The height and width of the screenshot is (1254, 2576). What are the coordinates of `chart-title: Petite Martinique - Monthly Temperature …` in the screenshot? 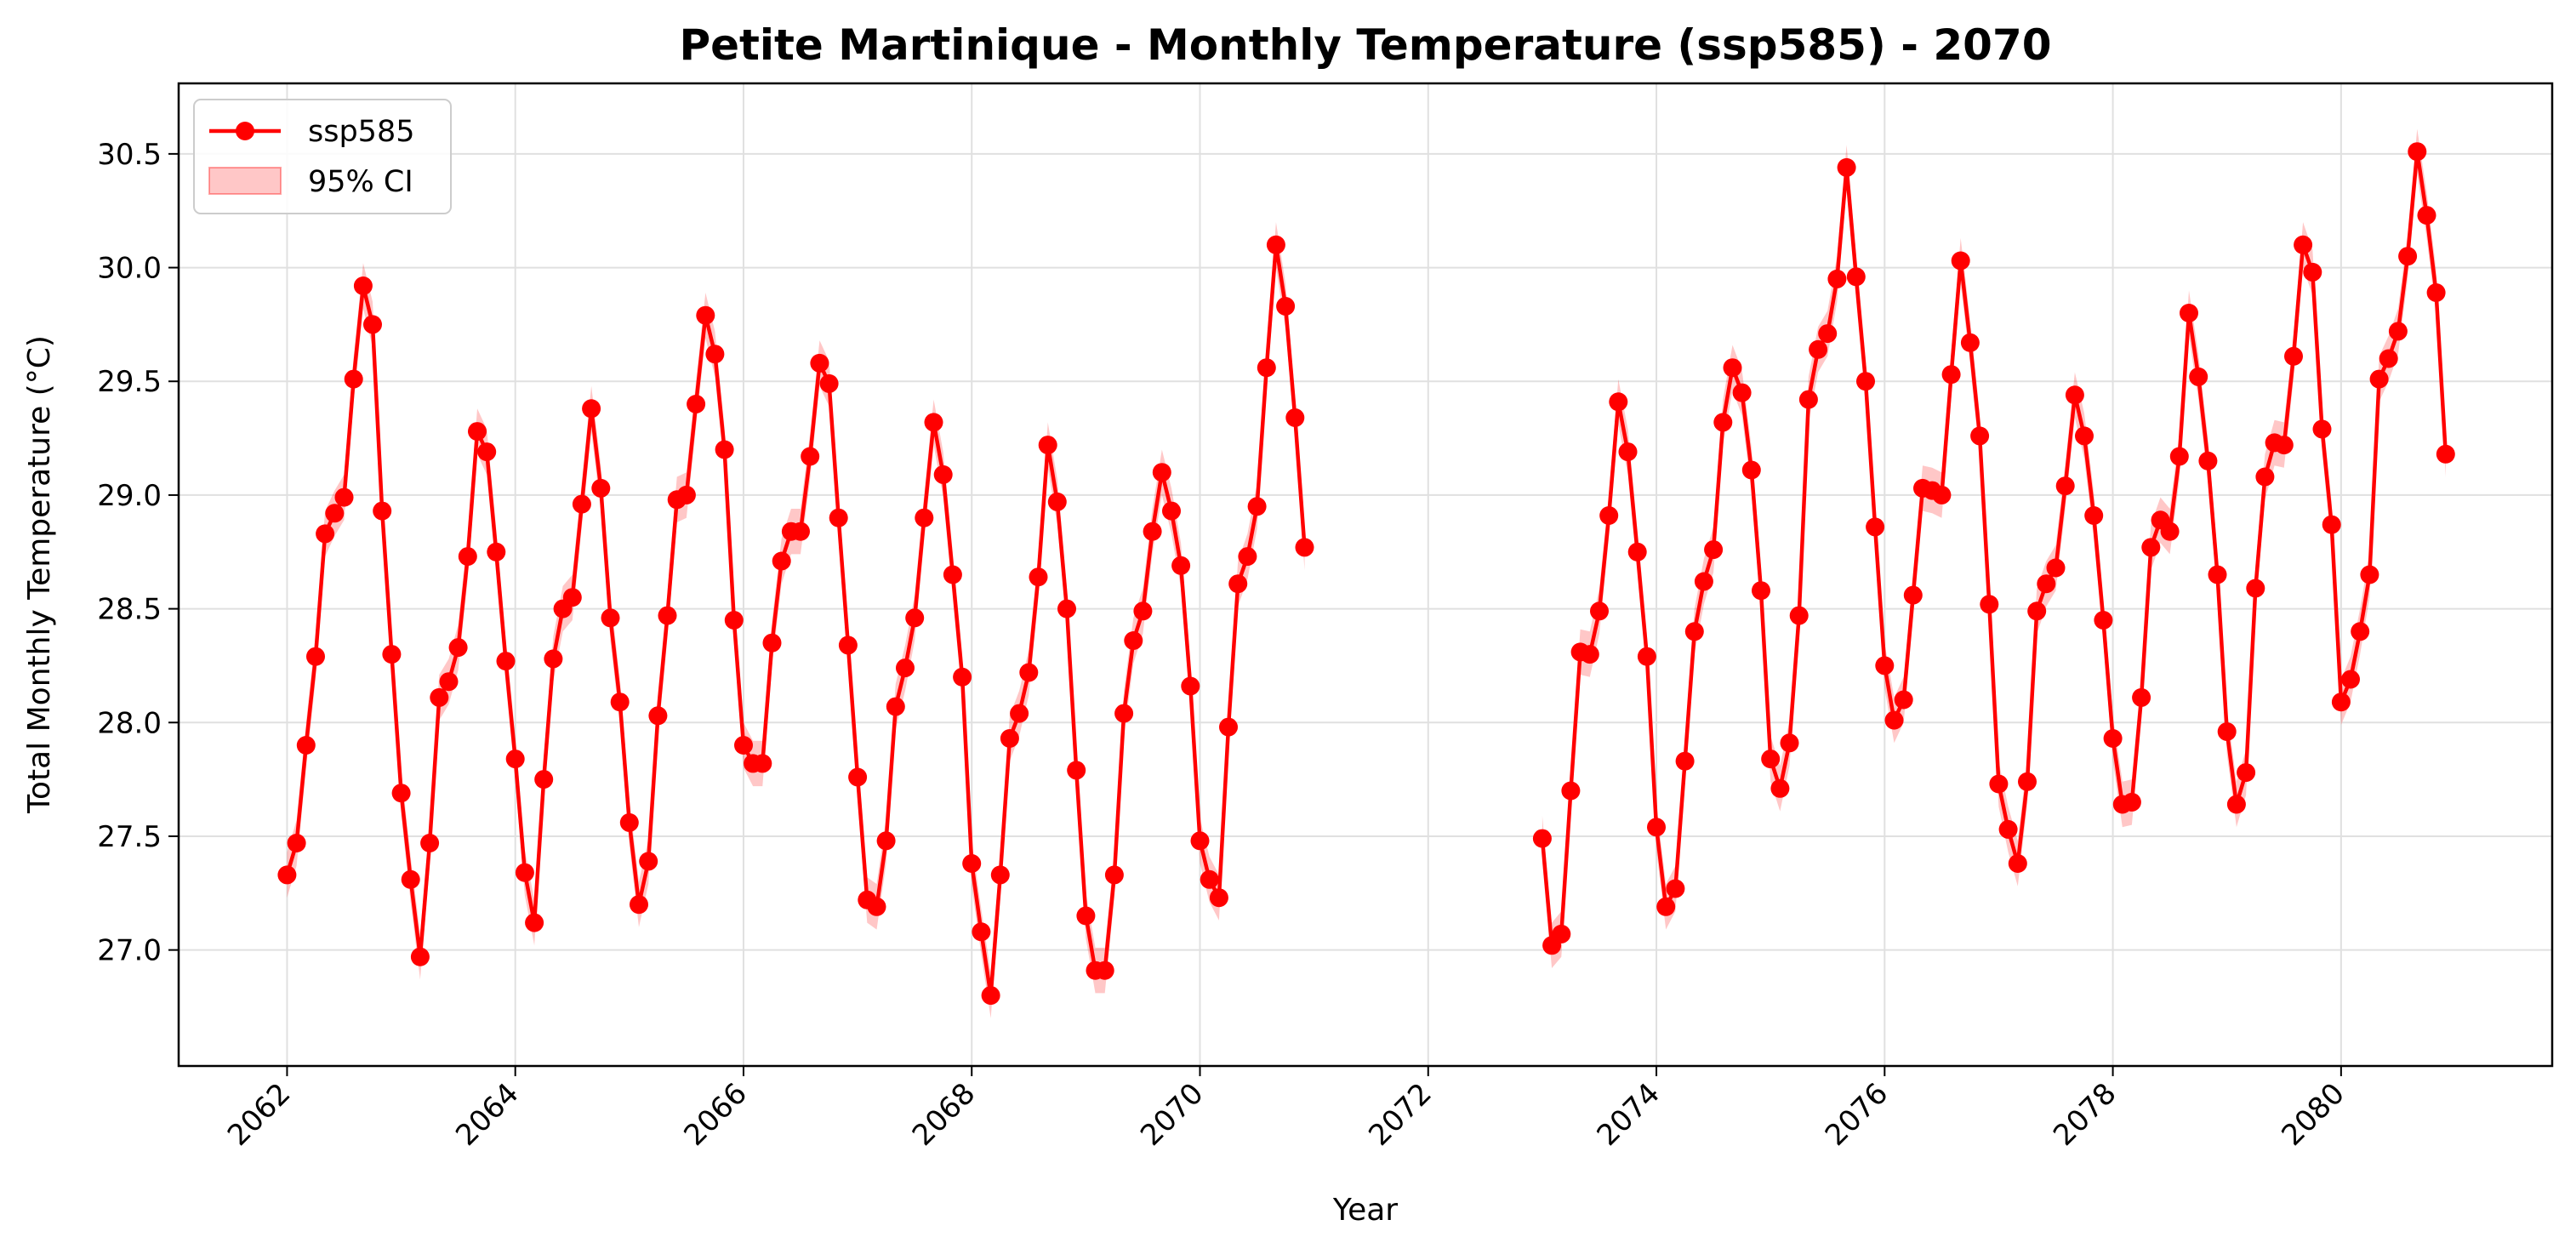 It's located at (1365, 45).